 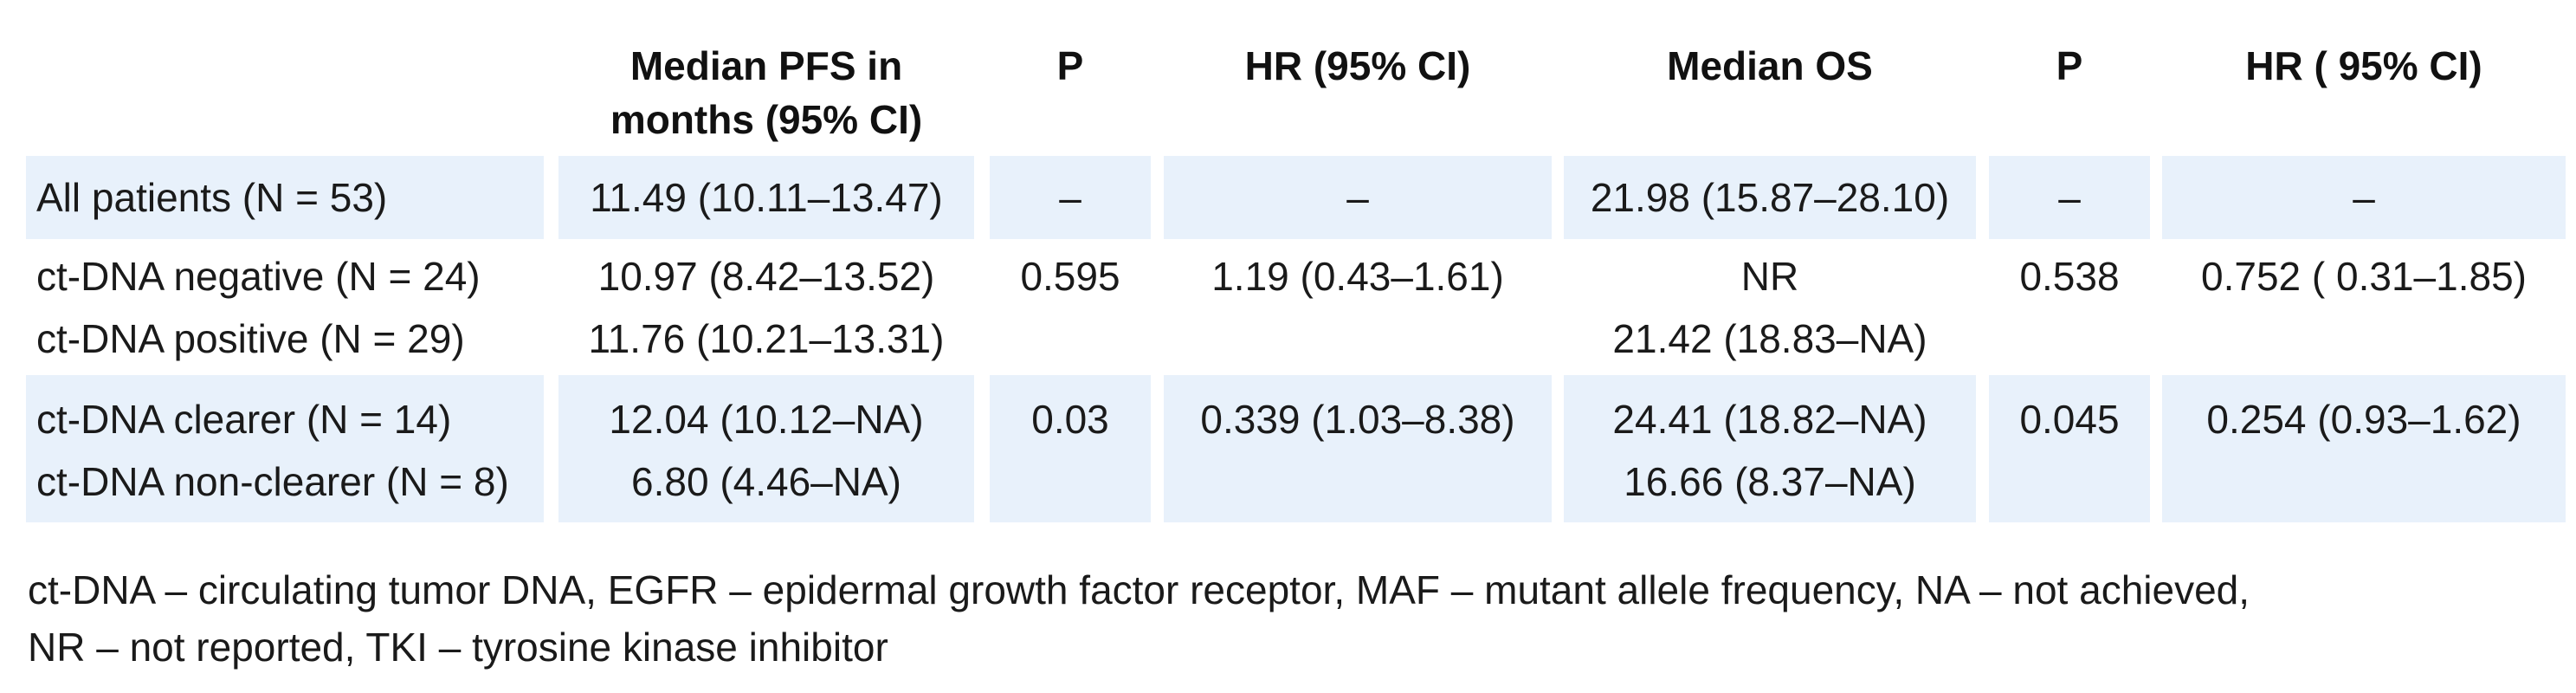 What do you see at coordinates (2070, 419) in the screenshot?
I see `cell-p-os: 0.045` at bounding box center [2070, 419].